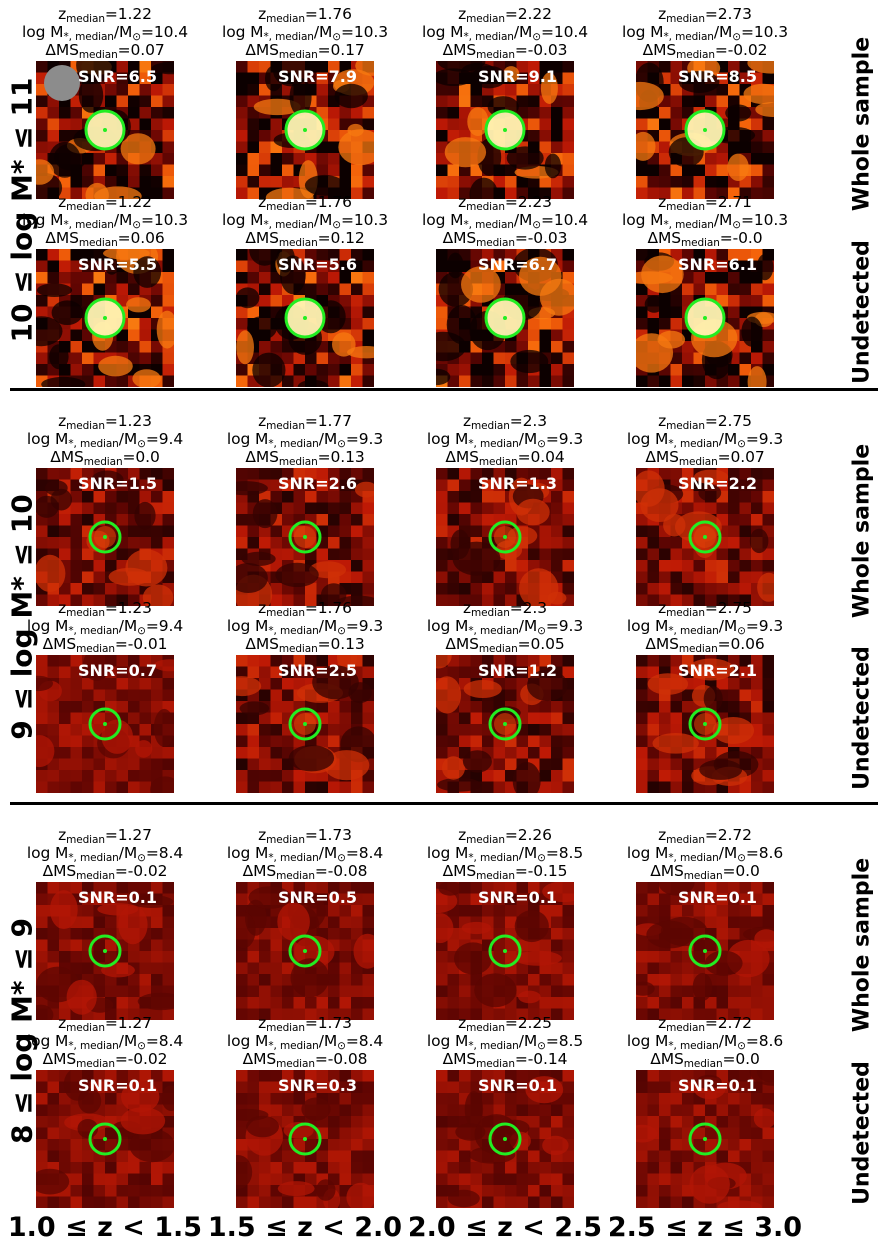 This screenshot has width=878, height=1253. Describe the element at coordinates (505, 33) in the screenshot. I see `mass-median-line: log M*, median/M⊙=10.4` at that location.